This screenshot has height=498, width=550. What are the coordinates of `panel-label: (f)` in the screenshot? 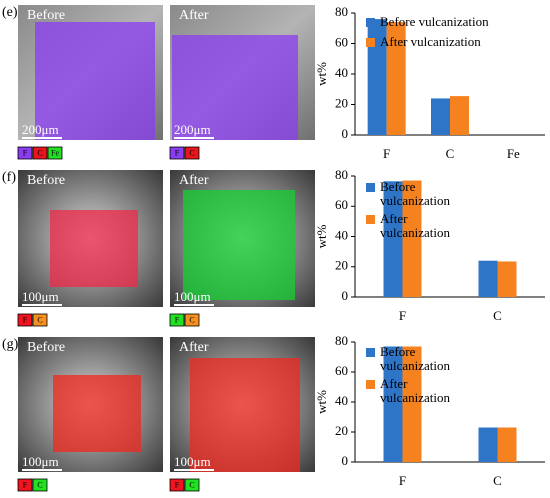 It's located at (9, 177).